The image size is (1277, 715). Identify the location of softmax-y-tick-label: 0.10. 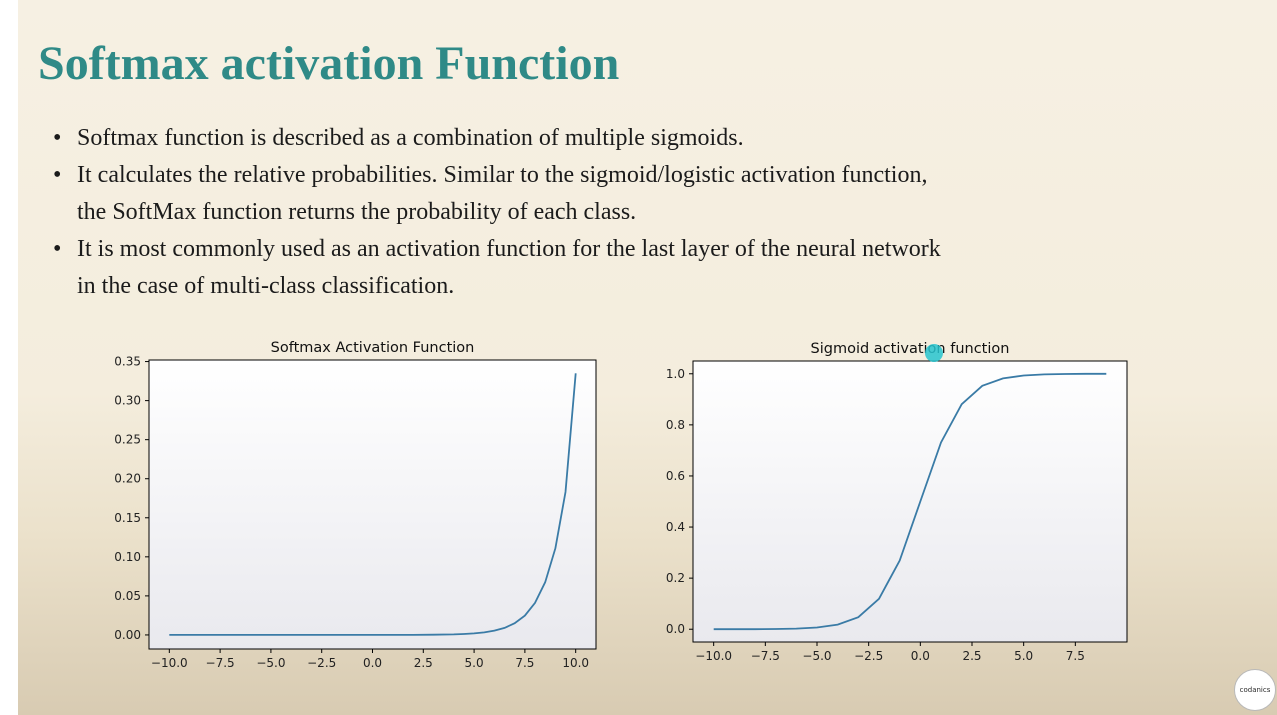
(127, 557).